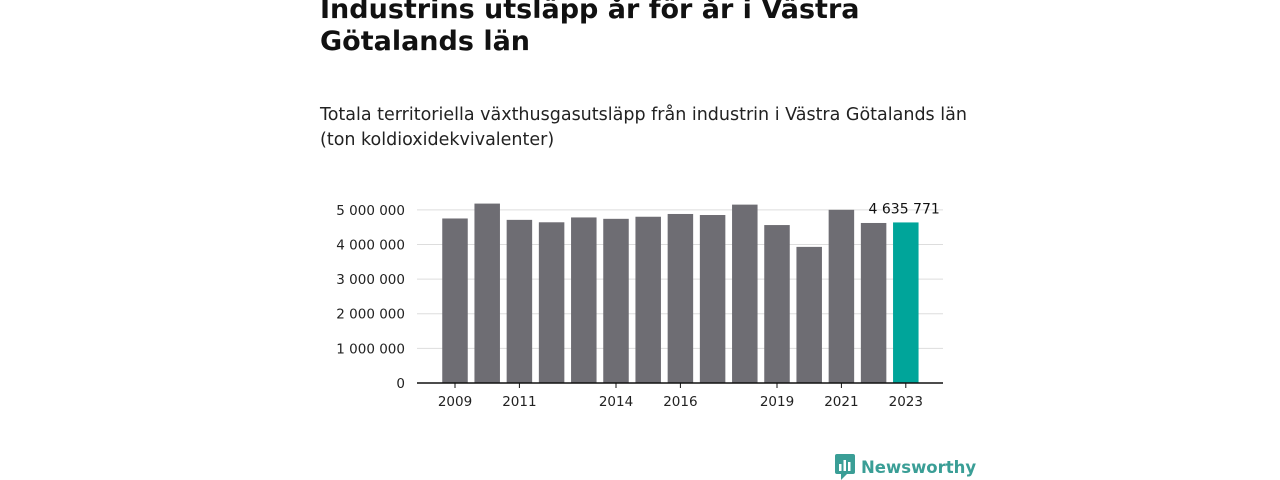 This screenshot has width=1280, height=480. Describe the element at coordinates (584, 300) in the screenshot. I see `bar-2013` at that location.